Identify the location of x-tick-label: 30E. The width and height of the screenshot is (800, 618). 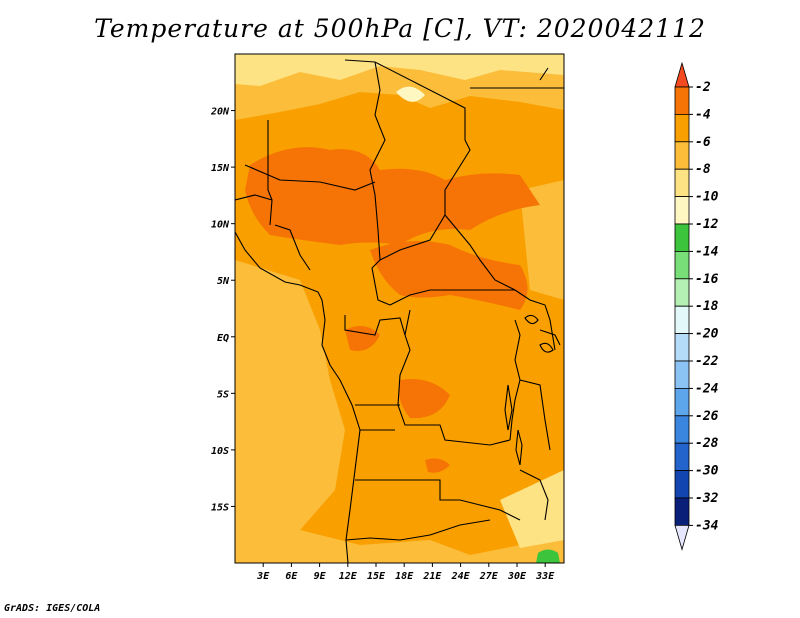
(517, 576).